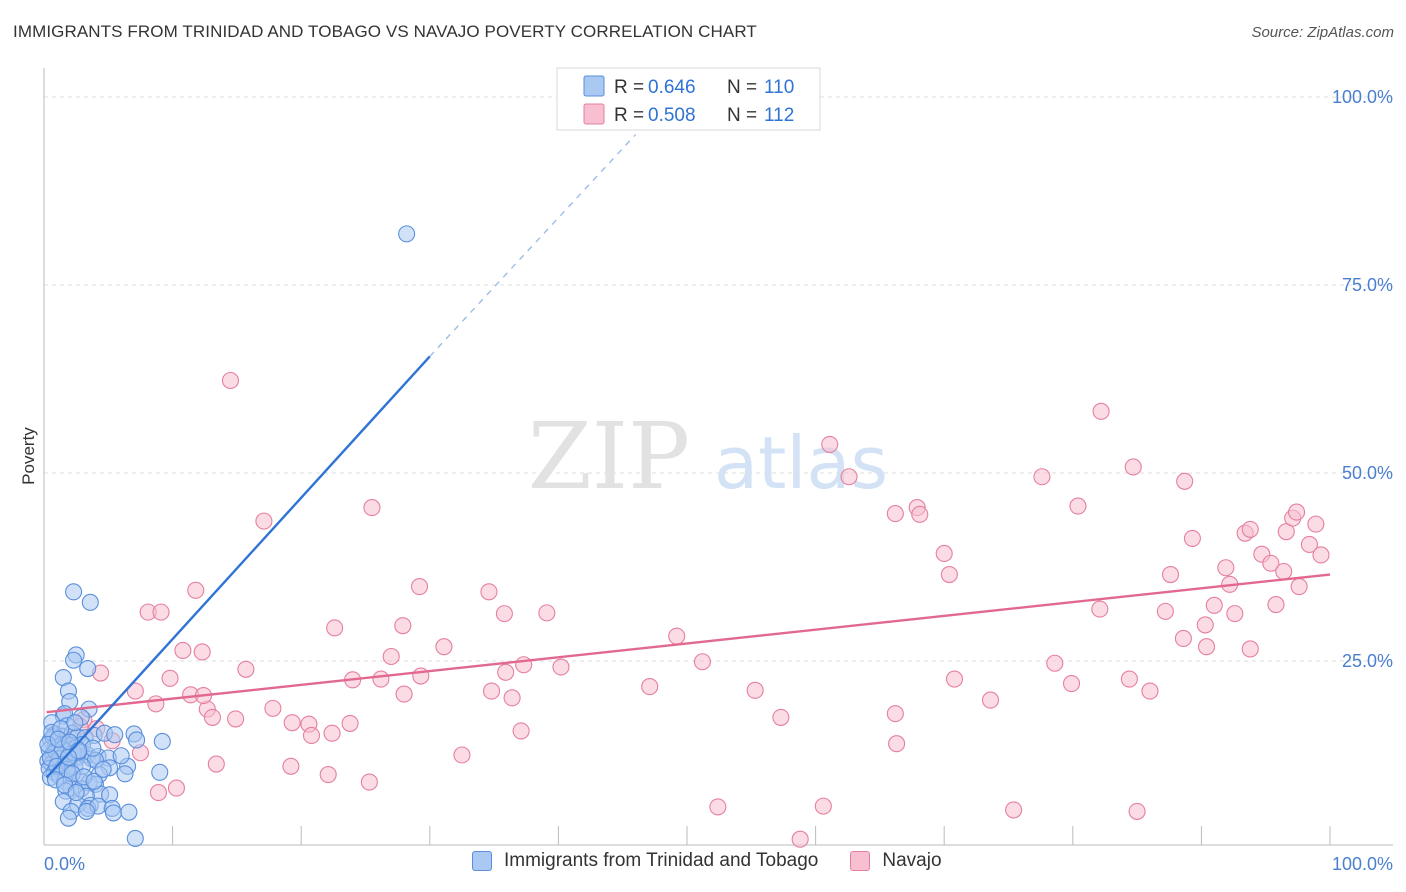 The width and height of the screenshot is (1406, 892). Describe the element at coordinates (661, 860) in the screenshot. I see `legend-label-trinidad: Immigrants from Trinidad and Tobago` at that location.